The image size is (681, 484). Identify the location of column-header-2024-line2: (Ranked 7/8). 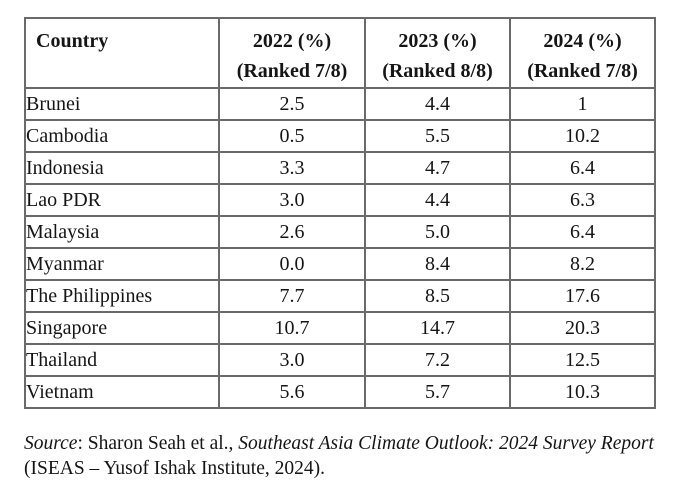
(582, 71).